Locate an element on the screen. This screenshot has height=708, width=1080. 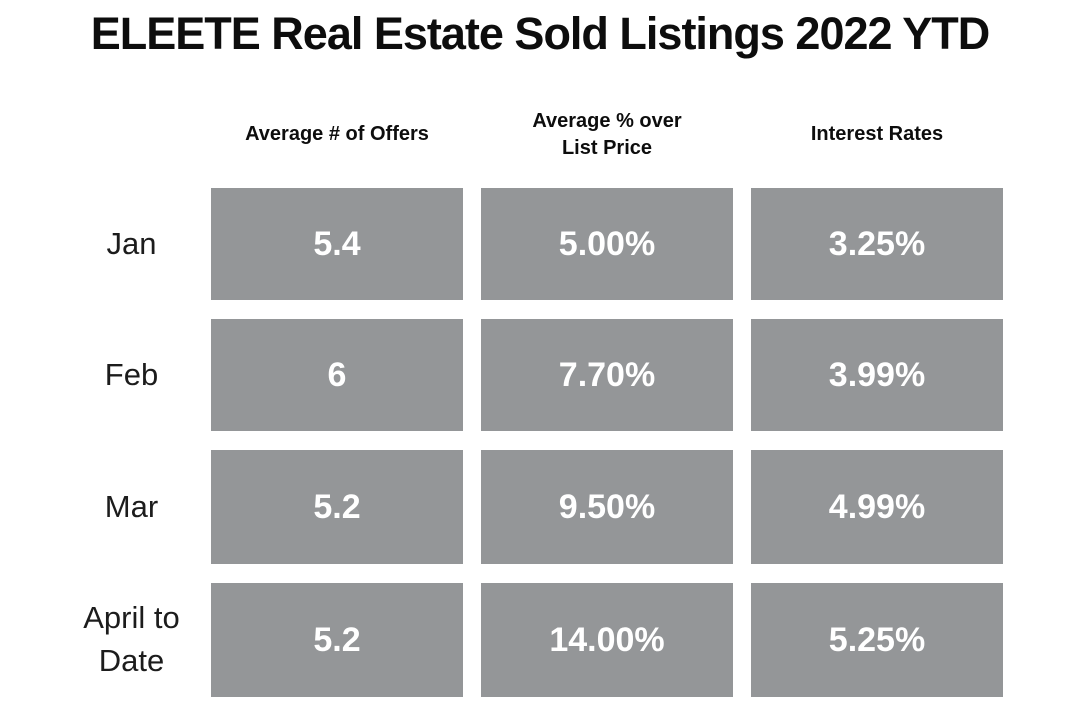
table-cell-jan-interest-rate: 3.25% is located at coordinates (877, 244).